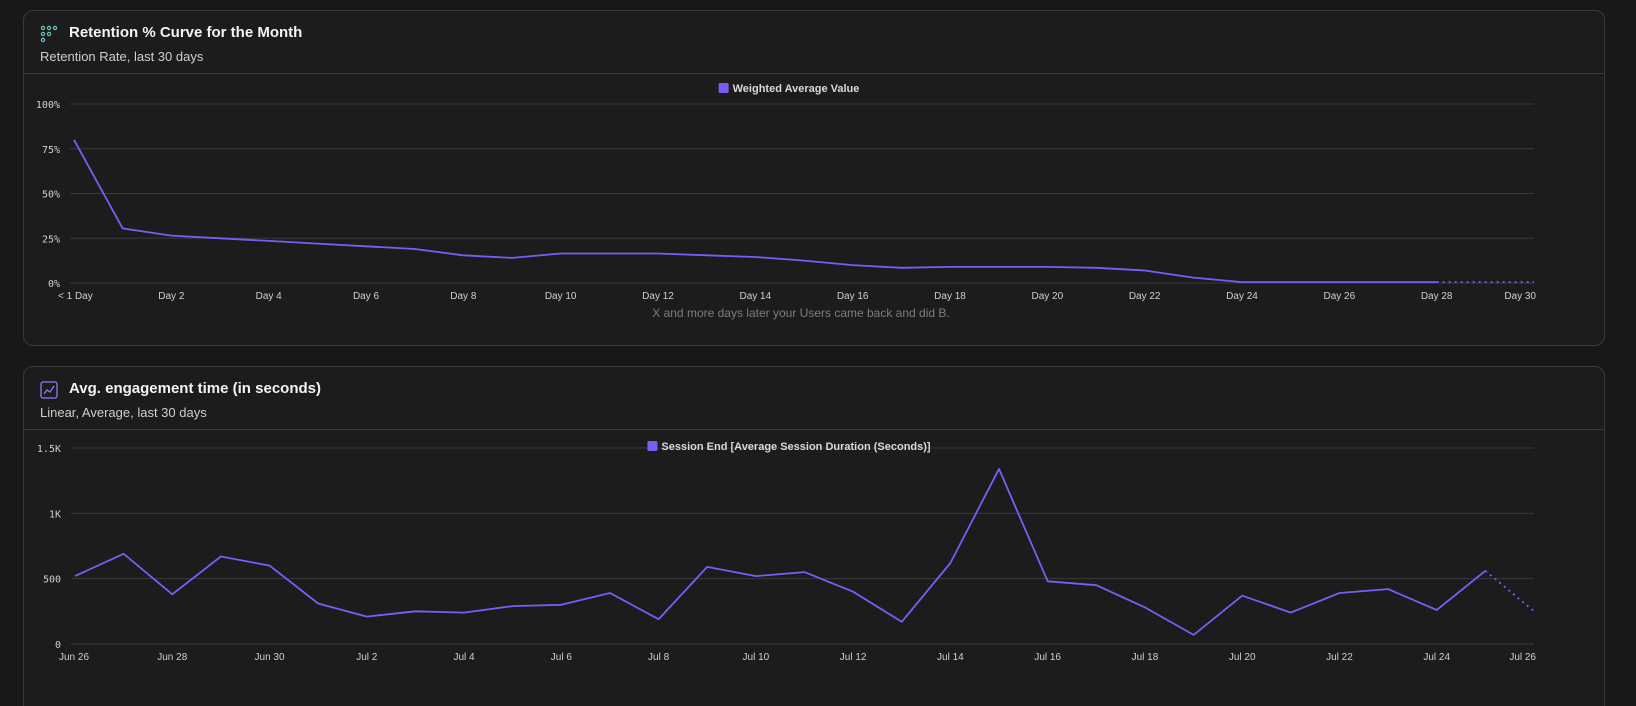 Image resolution: width=1636 pixels, height=706 pixels. What do you see at coordinates (49, 449) in the screenshot?
I see `y-tick-label: 1.5K` at bounding box center [49, 449].